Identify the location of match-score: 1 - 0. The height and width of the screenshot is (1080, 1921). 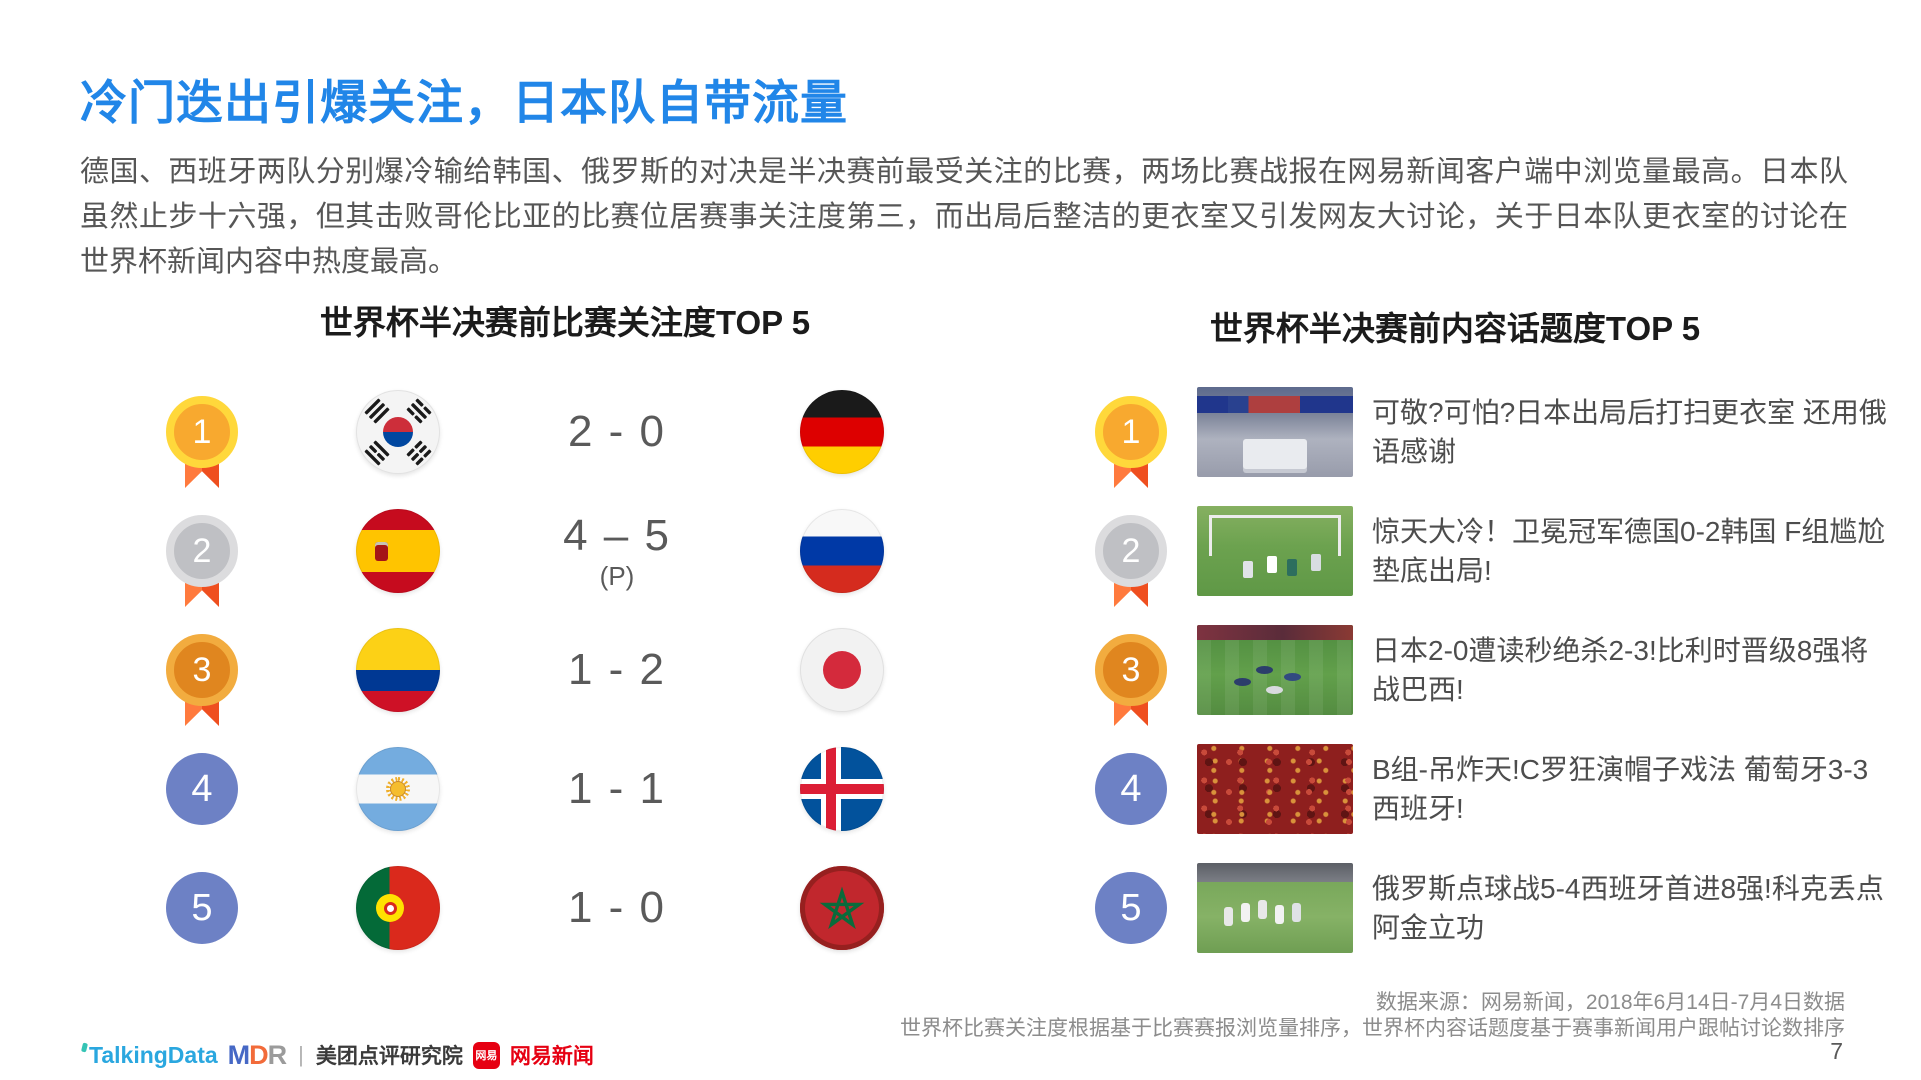
(617, 908).